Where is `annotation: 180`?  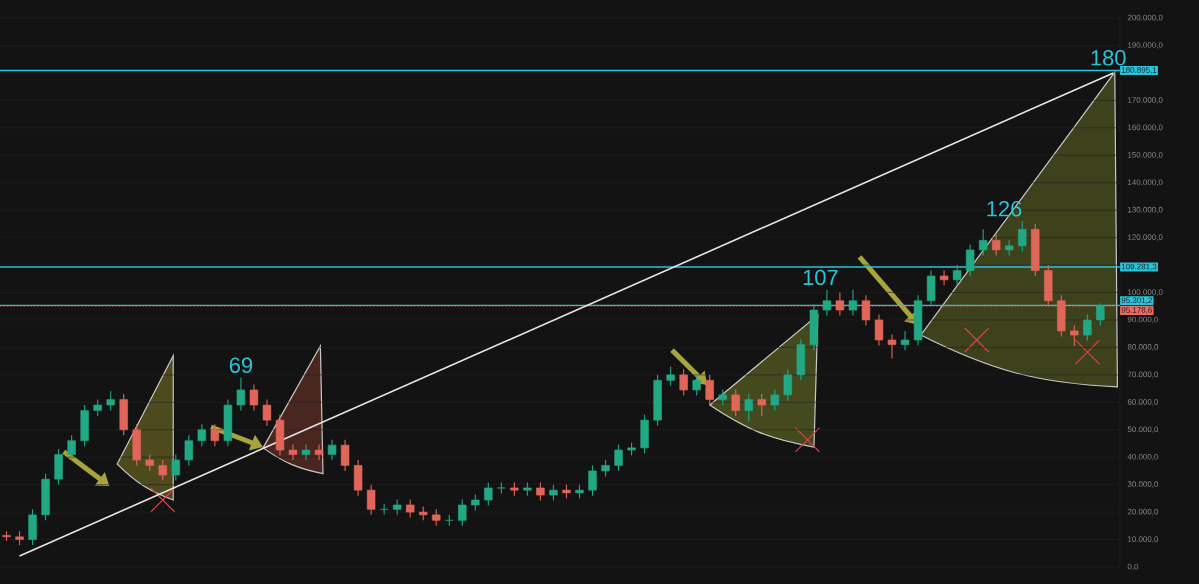 annotation: 180 is located at coordinates (1108, 58).